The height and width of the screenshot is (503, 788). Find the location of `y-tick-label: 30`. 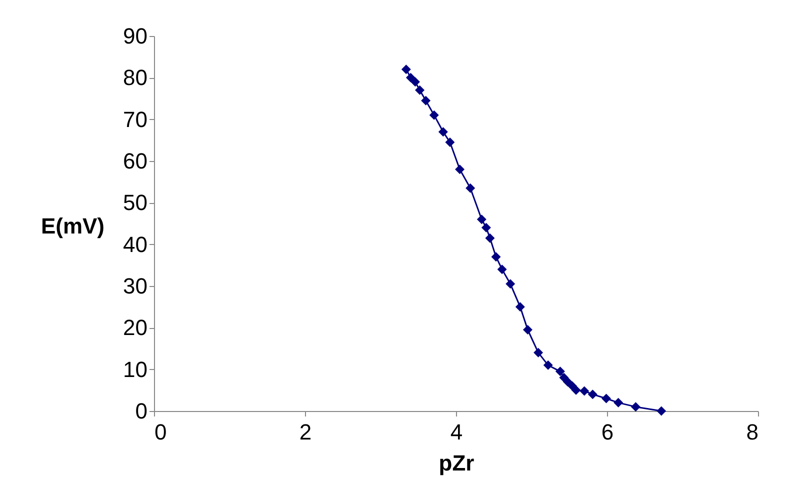

y-tick-label: 30 is located at coordinates (135, 286).